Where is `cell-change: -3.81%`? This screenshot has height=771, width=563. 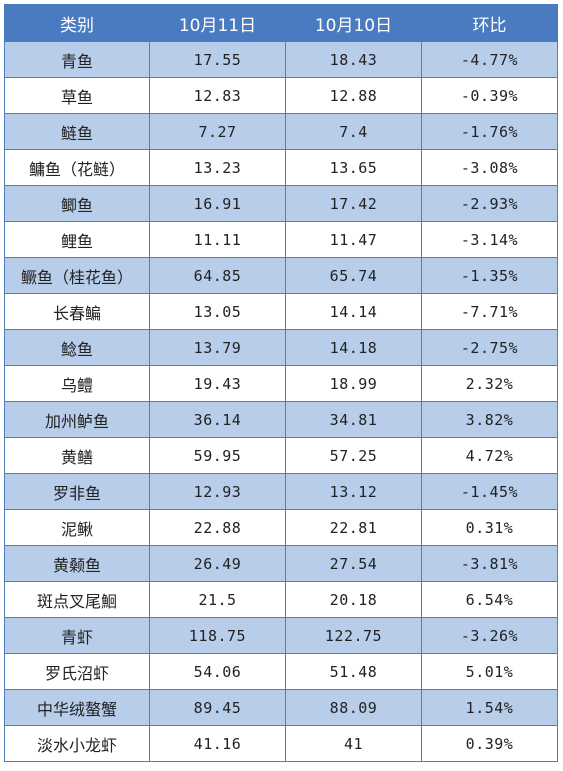
cell-change: -3.81% is located at coordinates (489, 563).